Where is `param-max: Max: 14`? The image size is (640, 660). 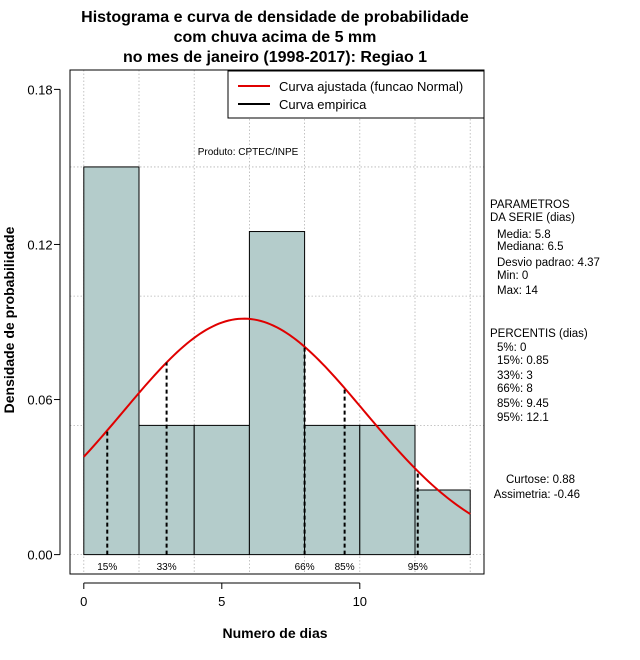 param-max: Max: 14 is located at coordinates (518, 291).